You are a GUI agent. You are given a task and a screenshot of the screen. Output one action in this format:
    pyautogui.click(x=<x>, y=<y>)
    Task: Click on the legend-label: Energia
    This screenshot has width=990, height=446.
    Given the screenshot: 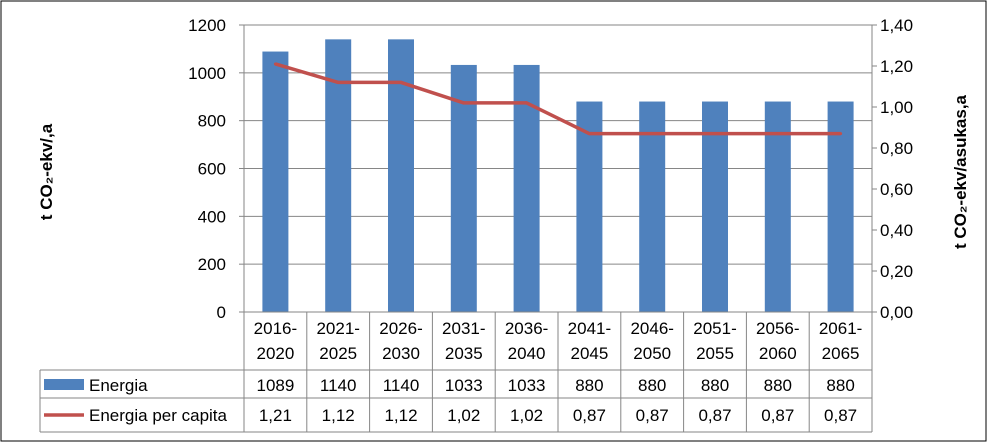 What is the action you would take?
    pyautogui.click(x=118, y=385)
    